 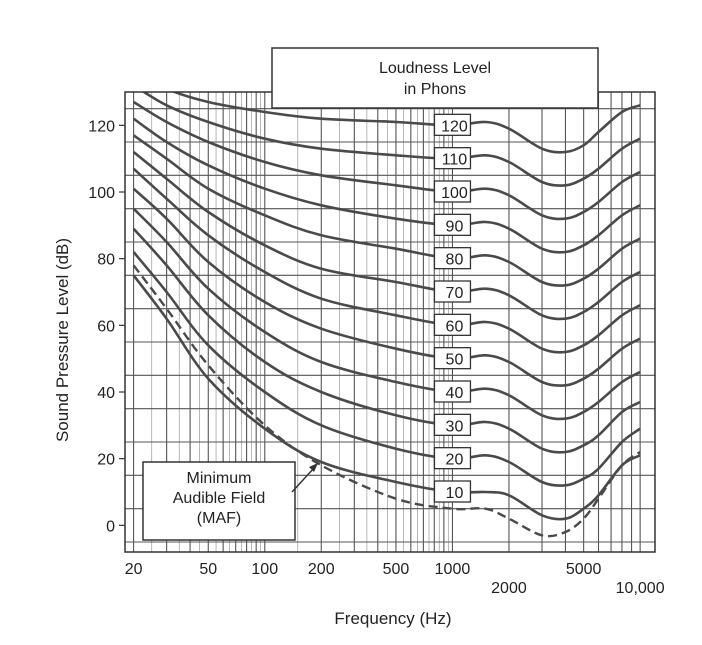 I want to click on x-tick-label: 2000, so click(x=509, y=588).